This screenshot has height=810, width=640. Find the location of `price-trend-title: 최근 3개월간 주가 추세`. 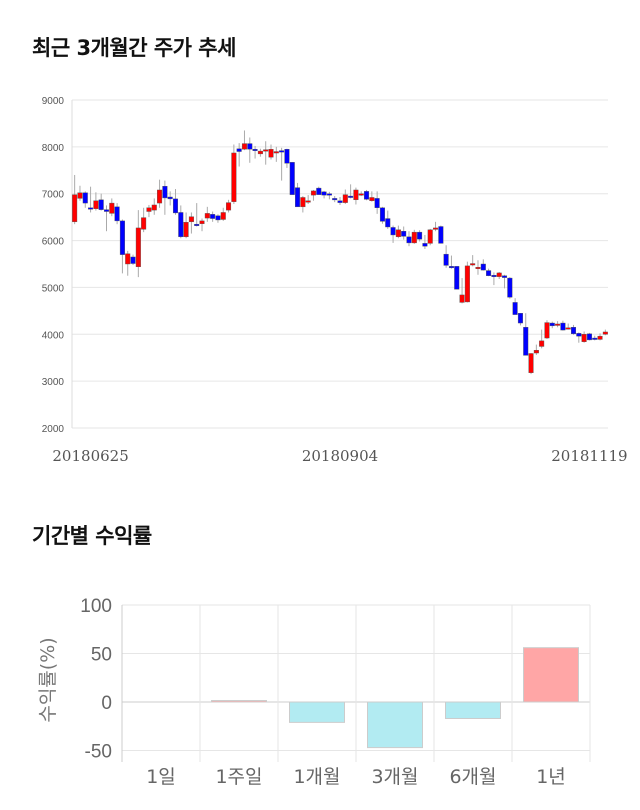

price-trend-title: 최근 3개월간 주가 추세 is located at coordinates (134, 48).